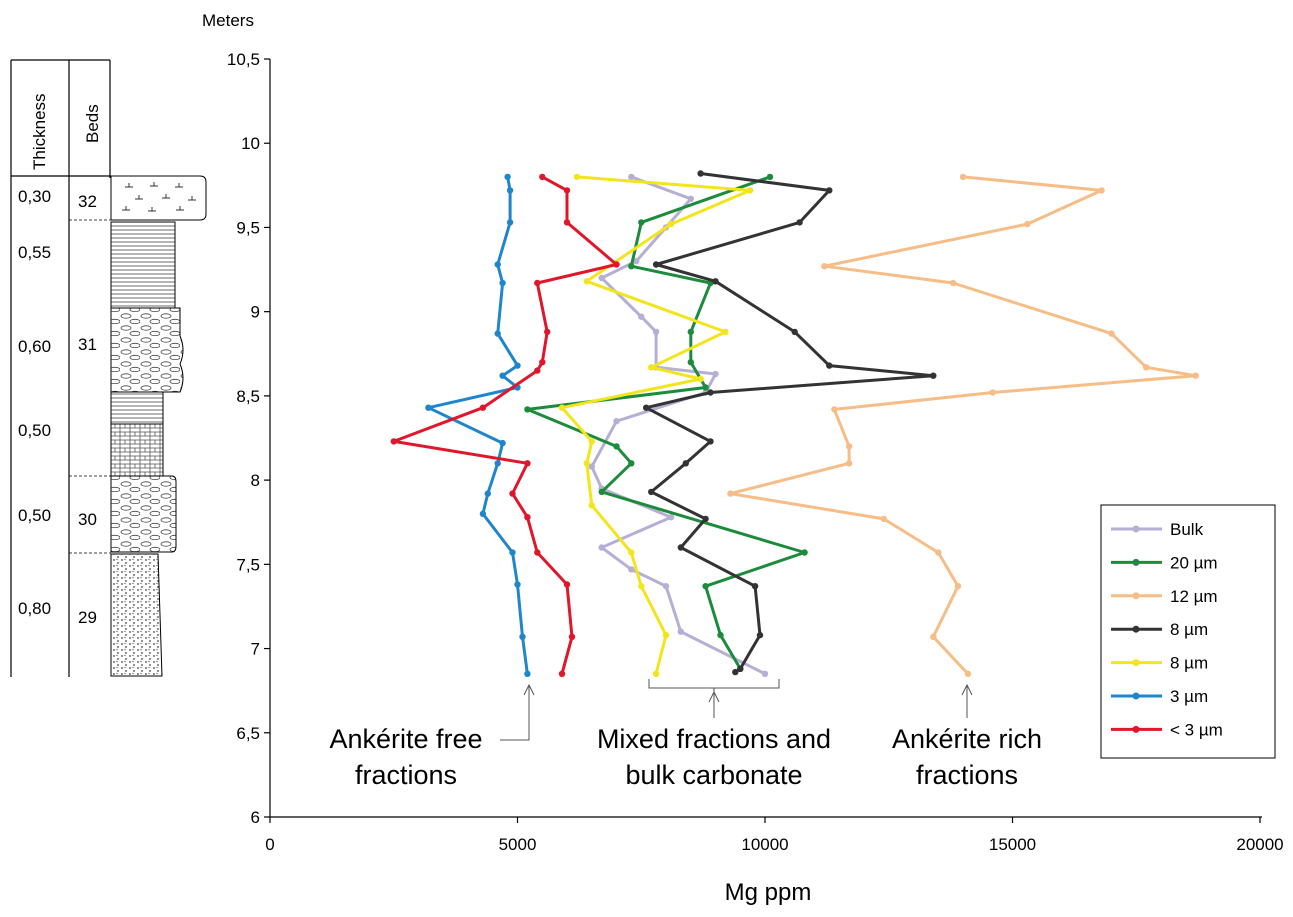  I want to click on x-tick-label: 15000, so click(1012, 844).